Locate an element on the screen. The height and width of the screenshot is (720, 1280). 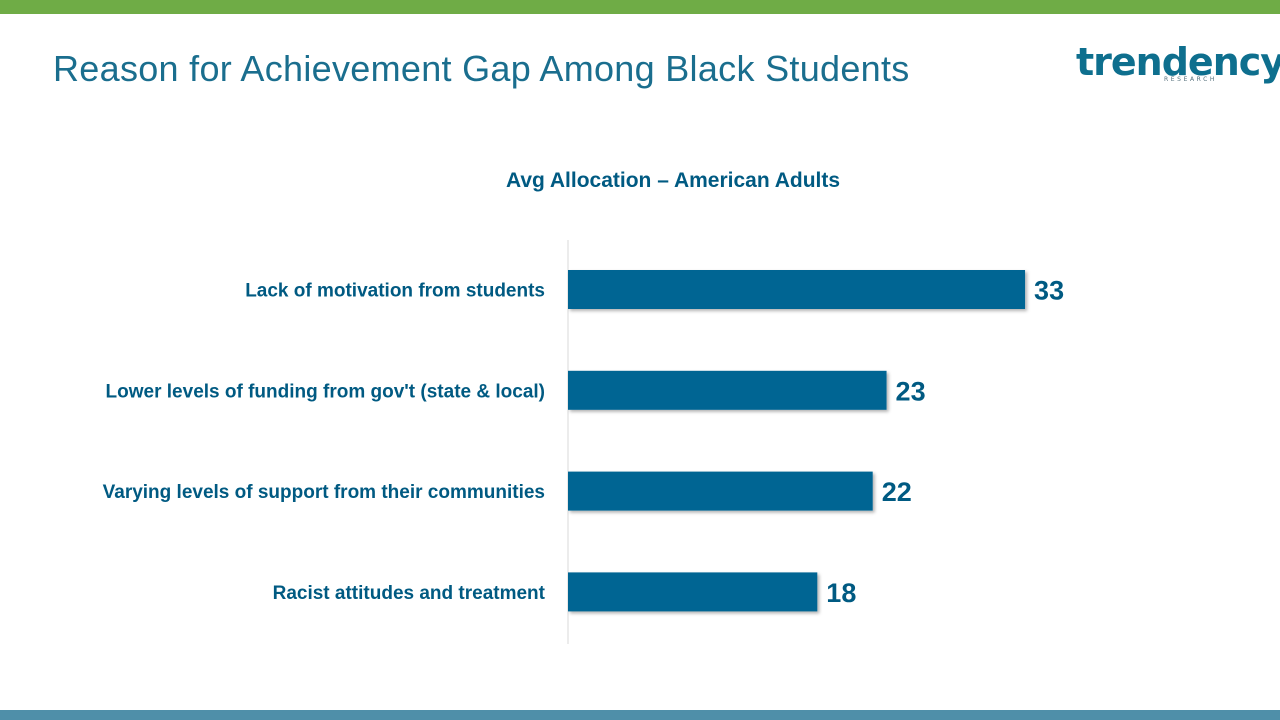
data-label: 33 is located at coordinates (1049, 291).